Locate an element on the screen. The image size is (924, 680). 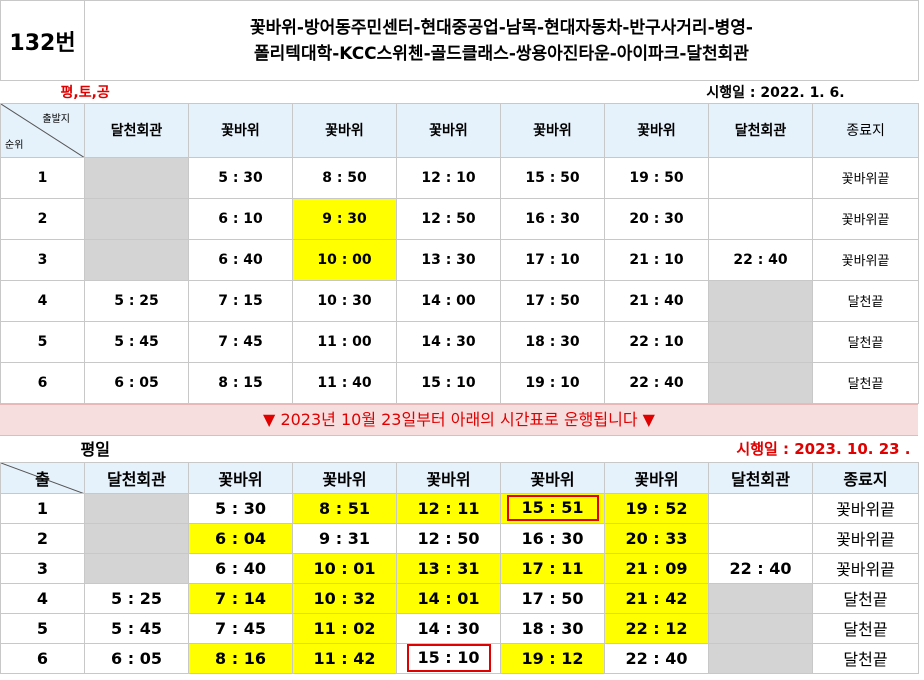
time-cell: 10 : 30 is located at coordinates (344, 300).